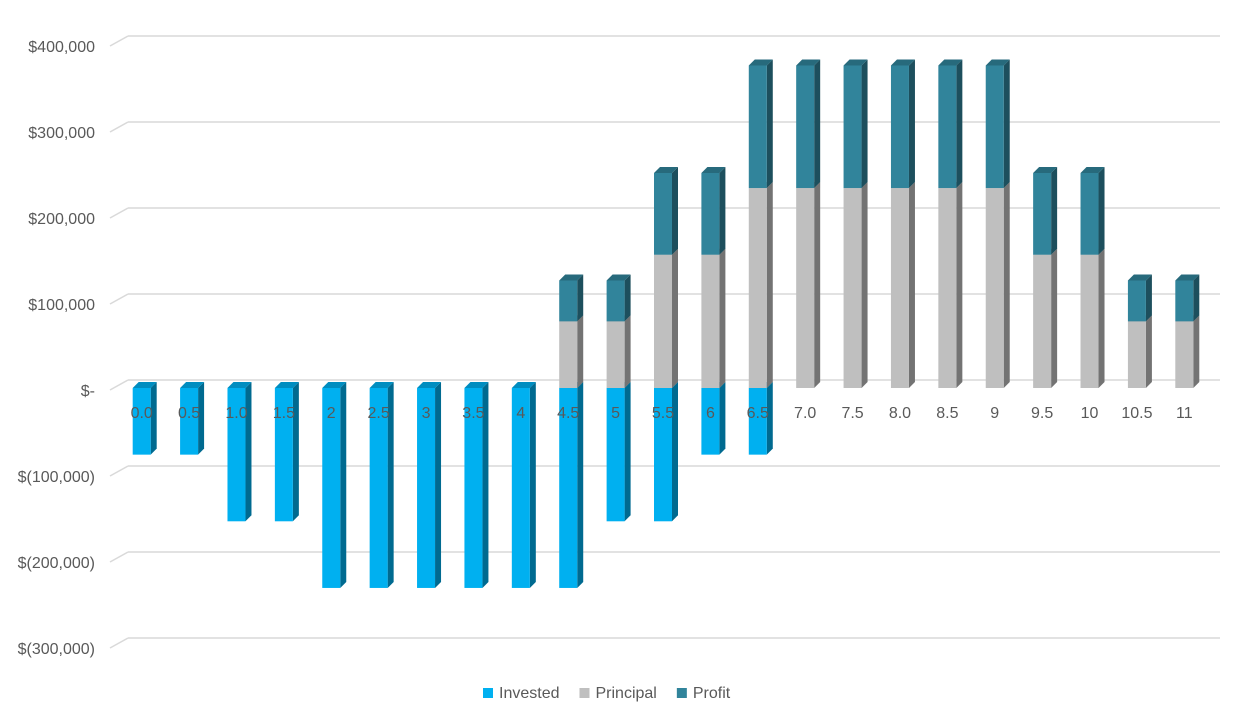  I want to click on x-tick-label: 8.5, so click(947, 413).